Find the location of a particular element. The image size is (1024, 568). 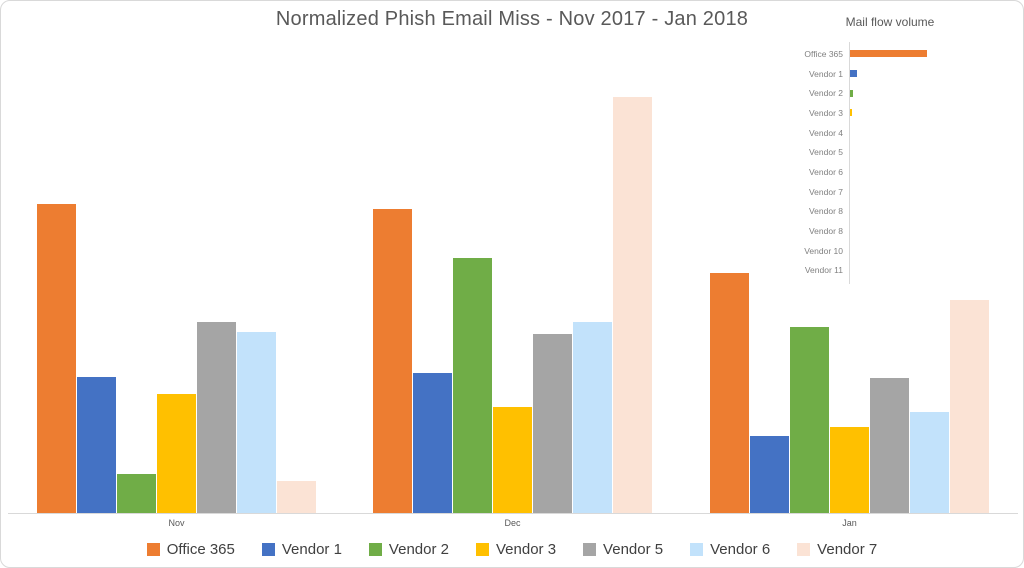

inset-row-office-365-0: Office 365 is located at coordinates (890, 54).